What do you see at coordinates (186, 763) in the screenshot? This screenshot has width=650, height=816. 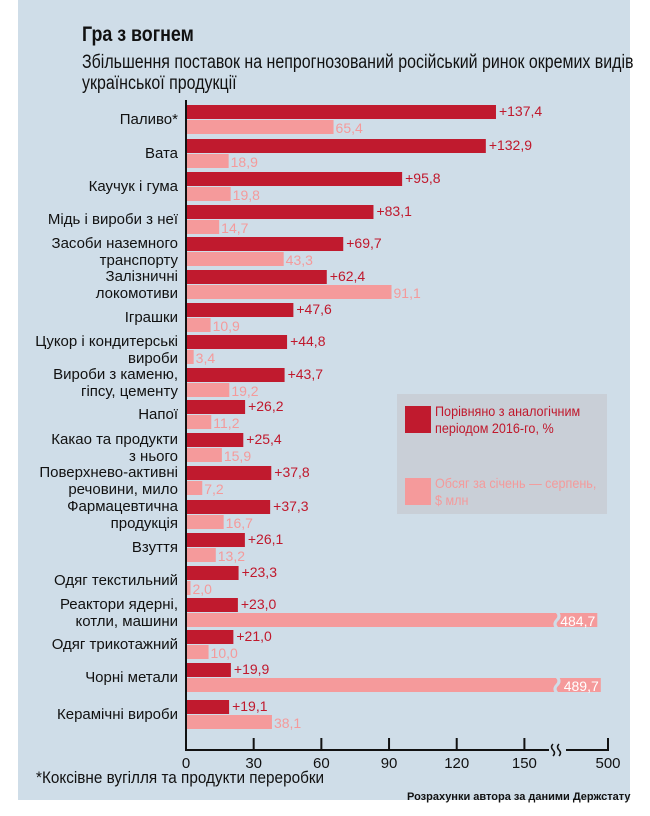 I see `x-tick-label: 0` at bounding box center [186, 763].